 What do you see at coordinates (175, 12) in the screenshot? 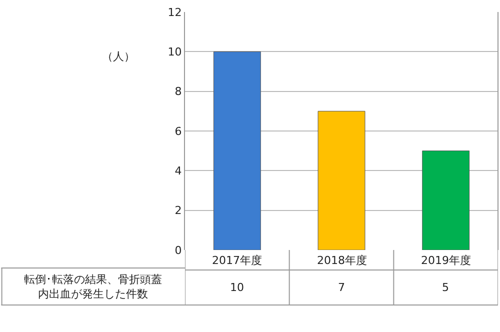
I see `y-tick-label: 12` at bounding box center [175, 12].